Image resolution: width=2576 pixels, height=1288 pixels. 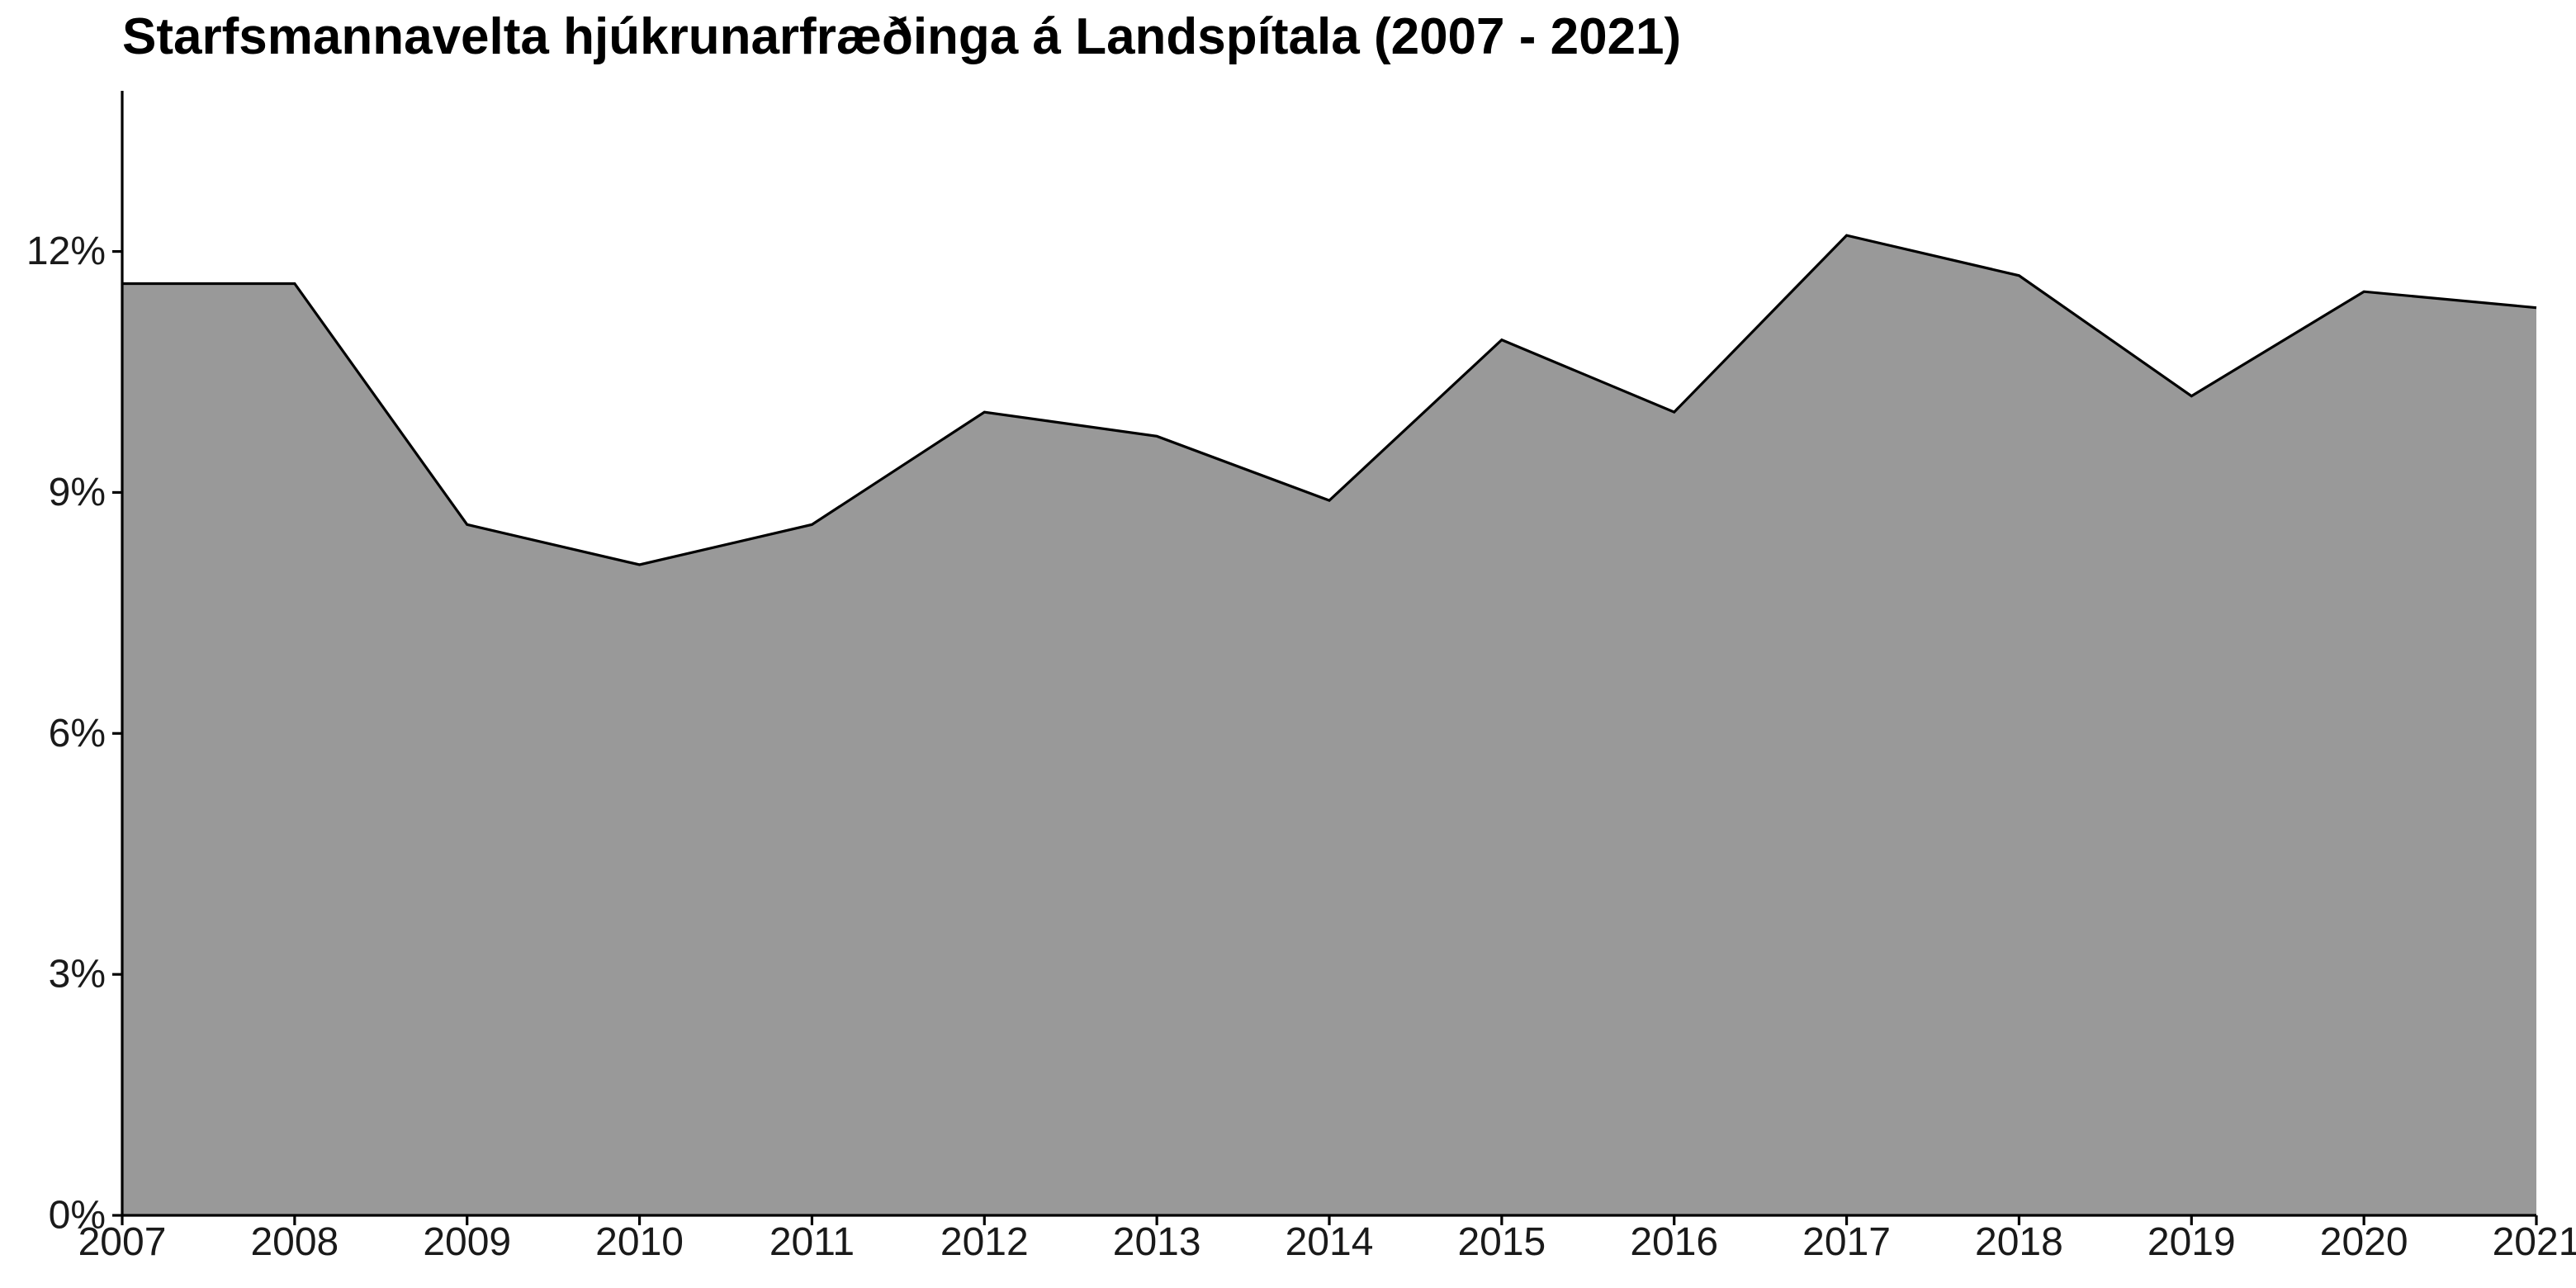 I want to click on x-tick-label: 2010, so click(x=639, y=1242).